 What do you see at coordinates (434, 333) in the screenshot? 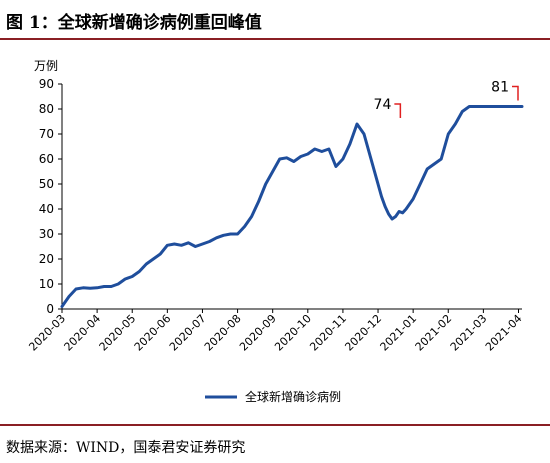
I see `x-tick-label: 2021-02` at bounding box center [434, 333].